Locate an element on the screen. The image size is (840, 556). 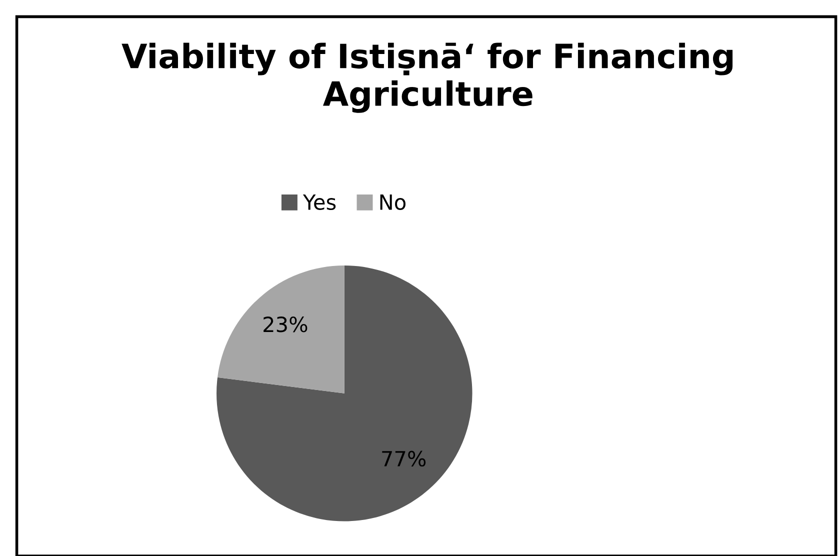
chart-title: Viability of Istiṣnā‘ for Financing Agriculture is located at coordinates (427, 77).